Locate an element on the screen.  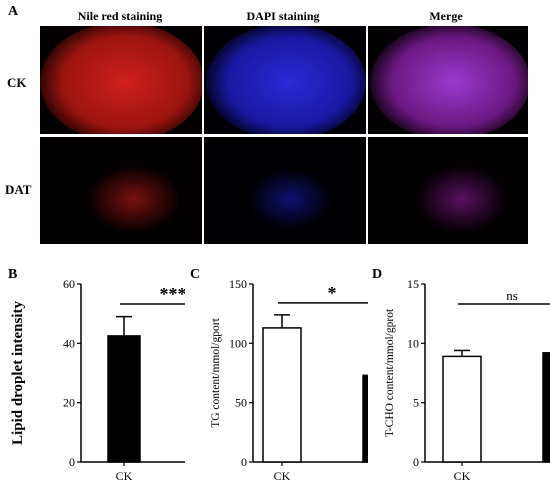
micrograph-dat-dapi is located at coordinates (285, 190).